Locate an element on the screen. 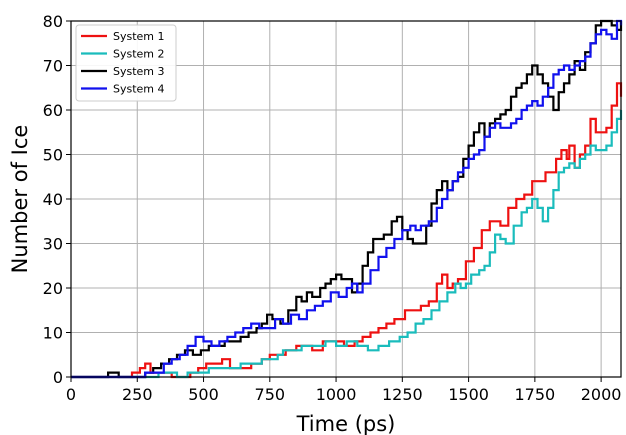  legend: System 1 System 2 System 3 System 4 is located at coordinates (126, 63).